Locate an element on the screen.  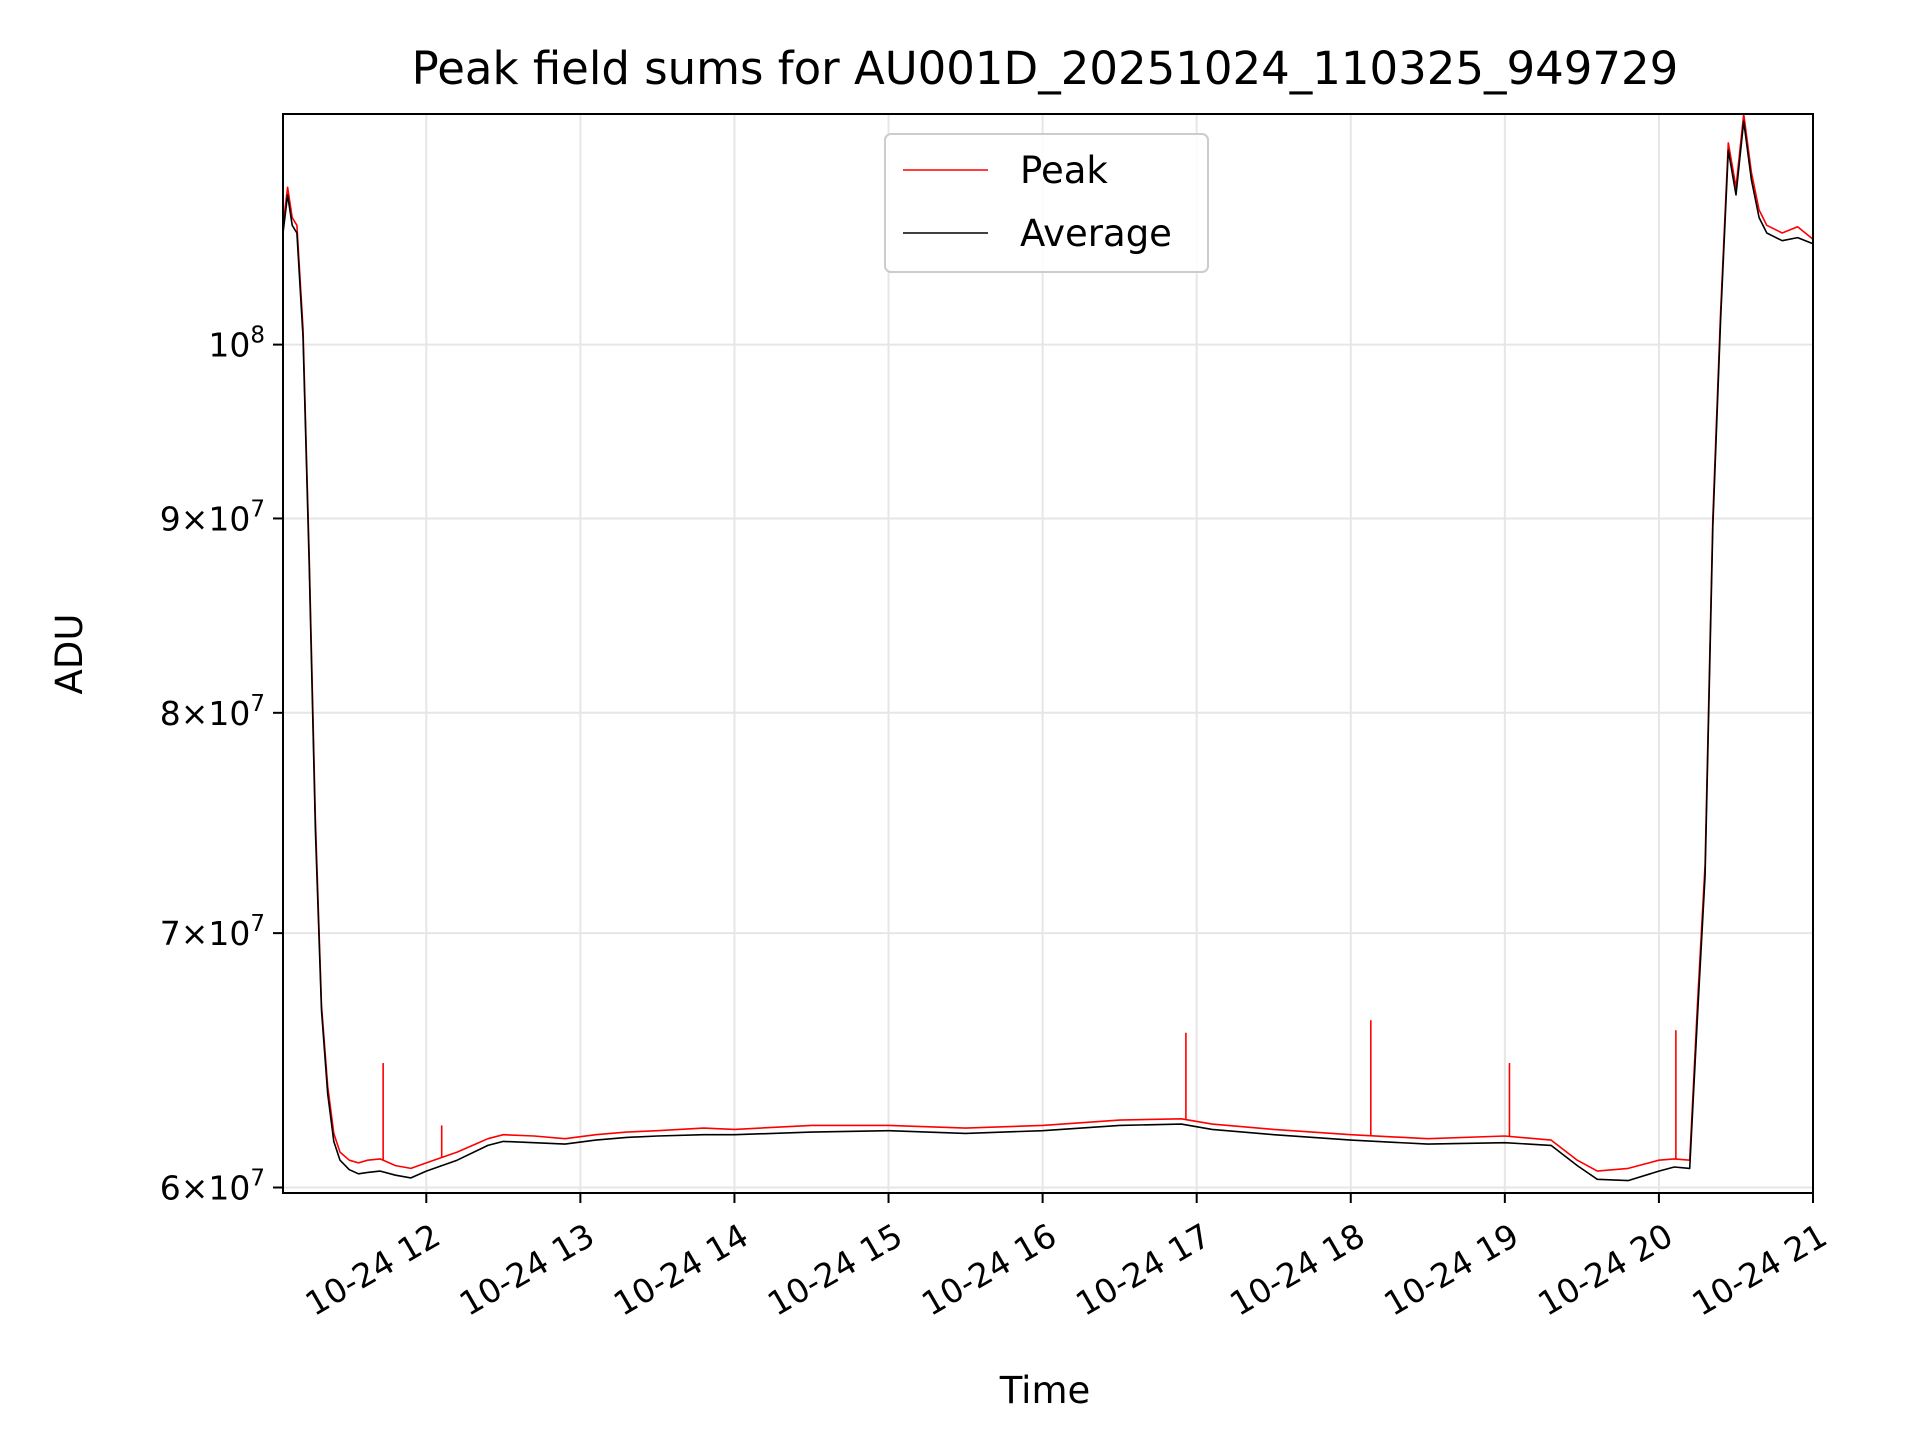
x-tick-label: 10-24 14 is located at coordinates (681, 1270).